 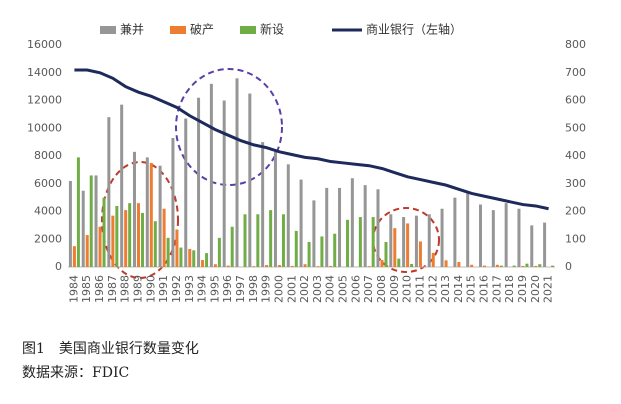 I want to click on y2-tick-label: 100, so click(x=575, y=238).